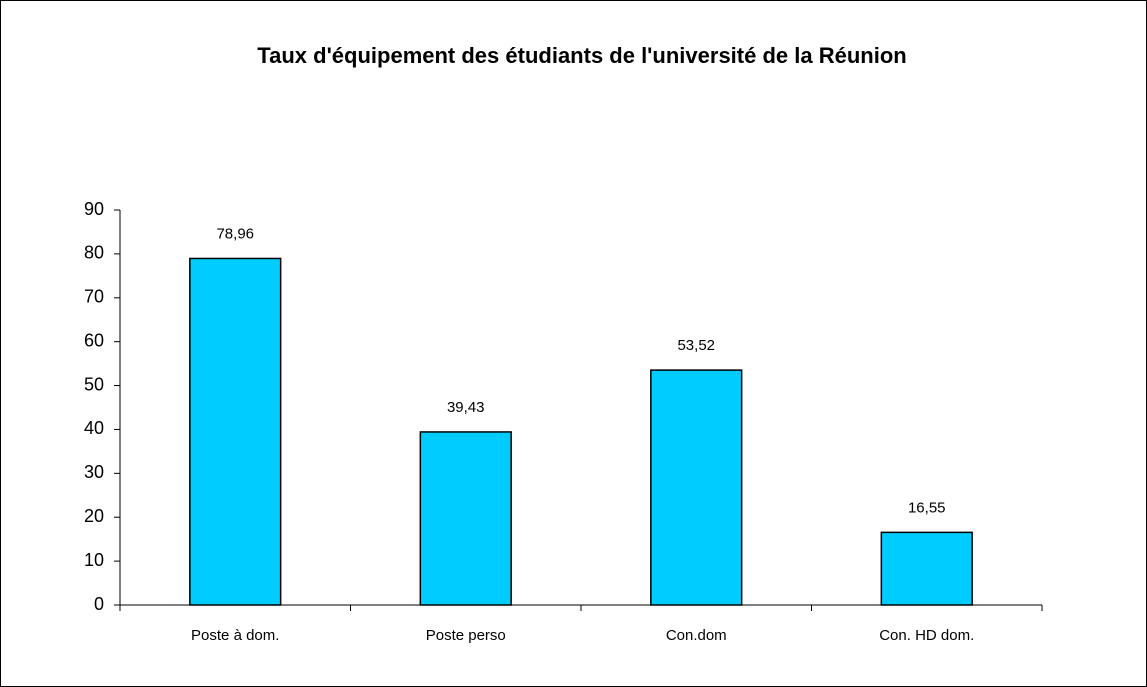 This screenshot has width=1147, height=687. What do you see at coordinates (94, 340) in the screenshot?
I see `y-tick-label: 60` at bounding box center [94, 340].